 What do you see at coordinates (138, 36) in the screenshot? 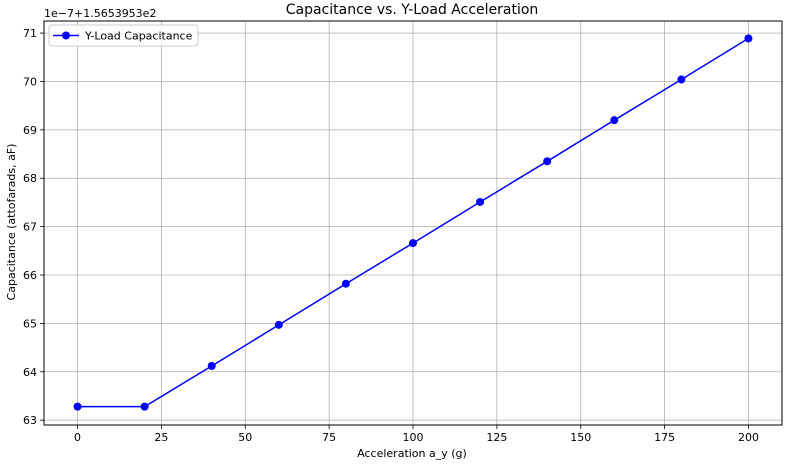
I see `legend-label: Y-Load Capacitance` at bounding box center [138, 36].